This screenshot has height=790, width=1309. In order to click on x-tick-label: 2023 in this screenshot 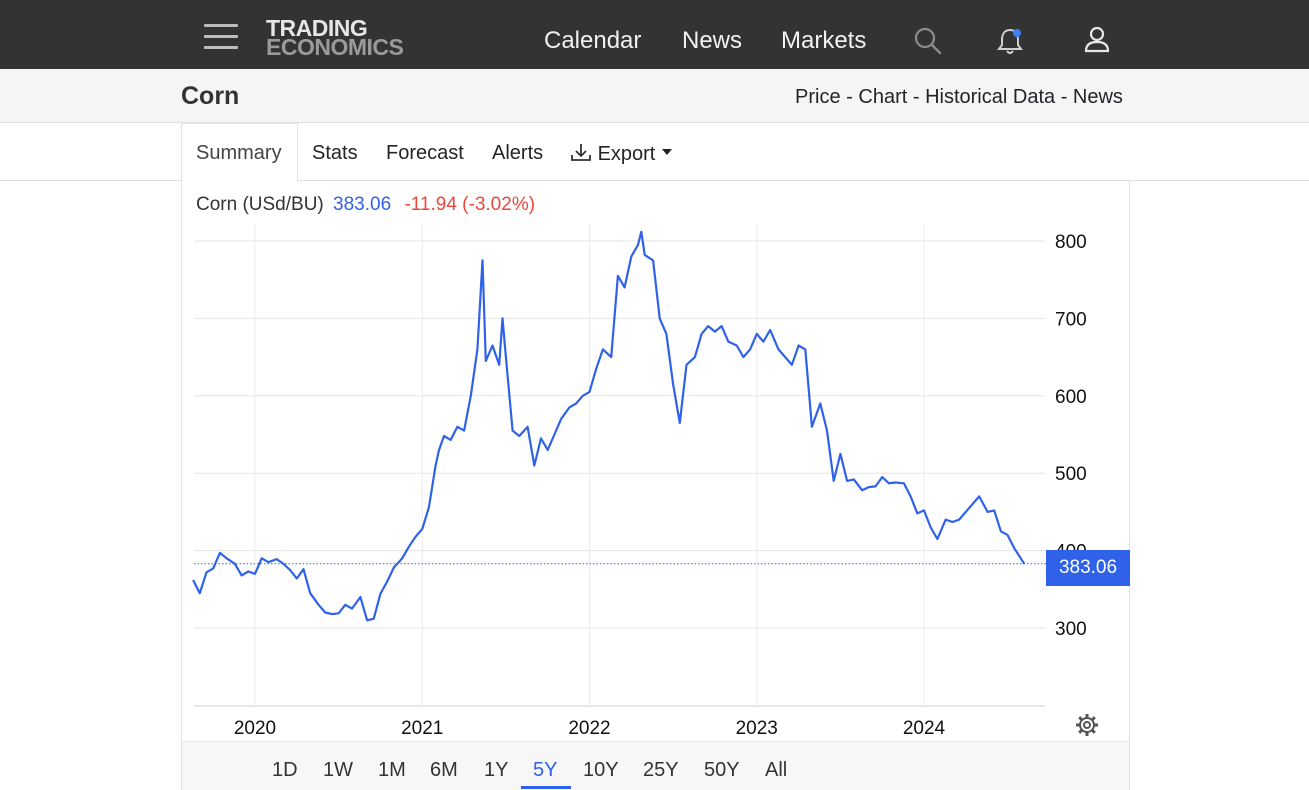, I will do `click(757, 728)`.